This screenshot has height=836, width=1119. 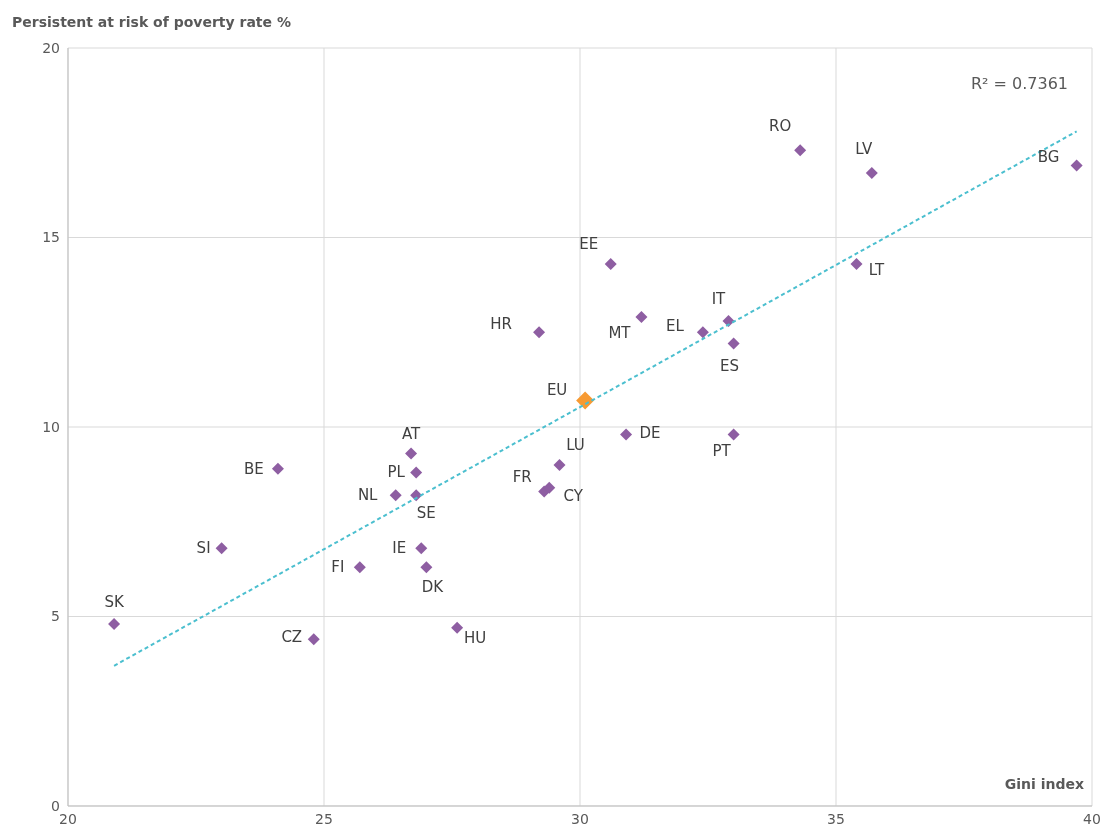 What do you see at coordinates (620, 333) in the screenshot?
I see `annotation: MT` at bounding box center [620, 333].